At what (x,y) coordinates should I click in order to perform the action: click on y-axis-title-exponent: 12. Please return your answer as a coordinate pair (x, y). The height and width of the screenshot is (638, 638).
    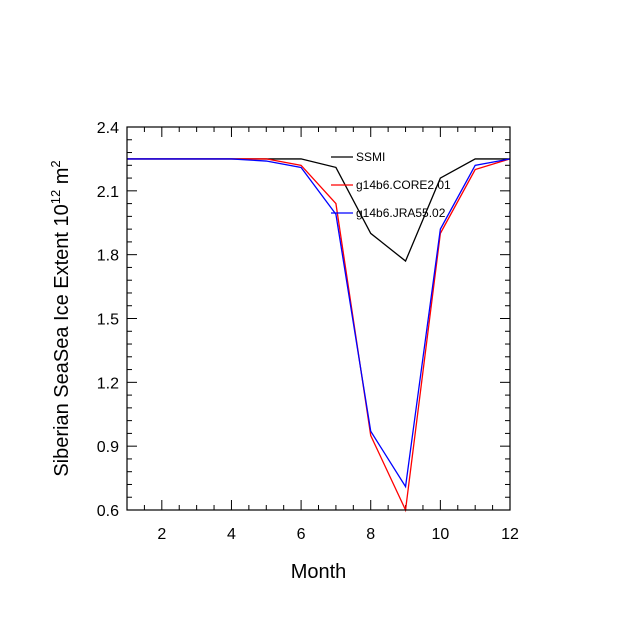
    Looking at the image, I should click on (55, 197).